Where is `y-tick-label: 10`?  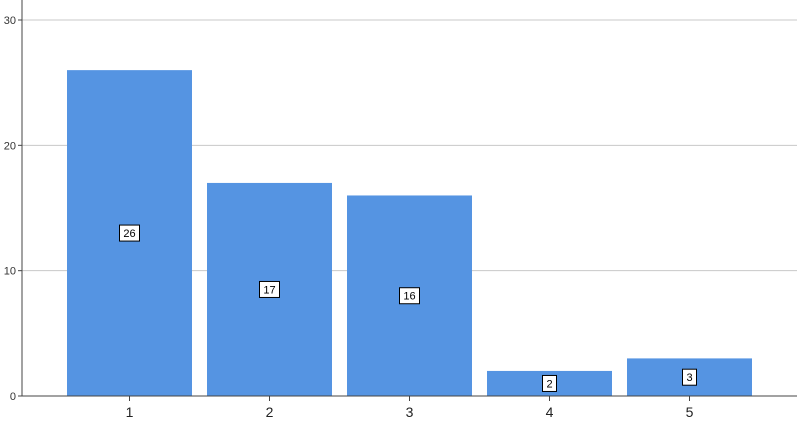
y-tick-label: 10 is located at coordinates (10, 272).